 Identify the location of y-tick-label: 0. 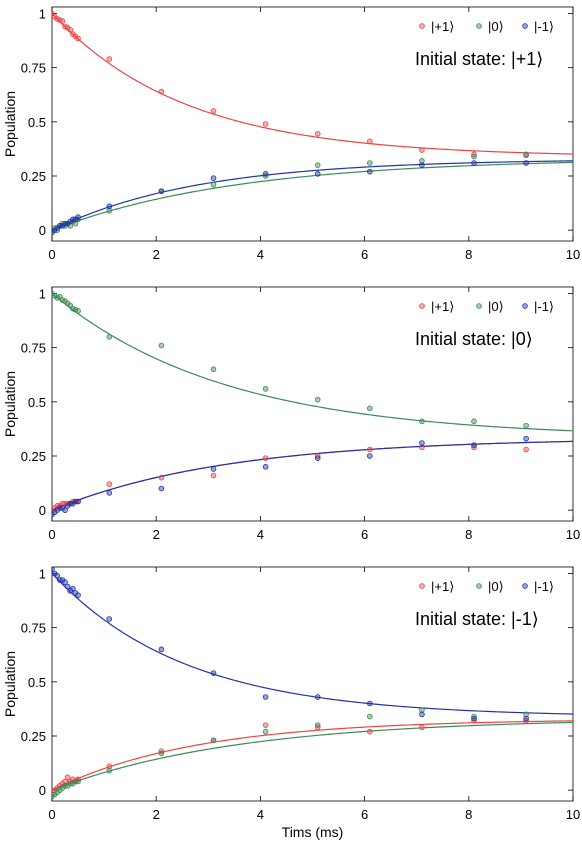
(42, 790).